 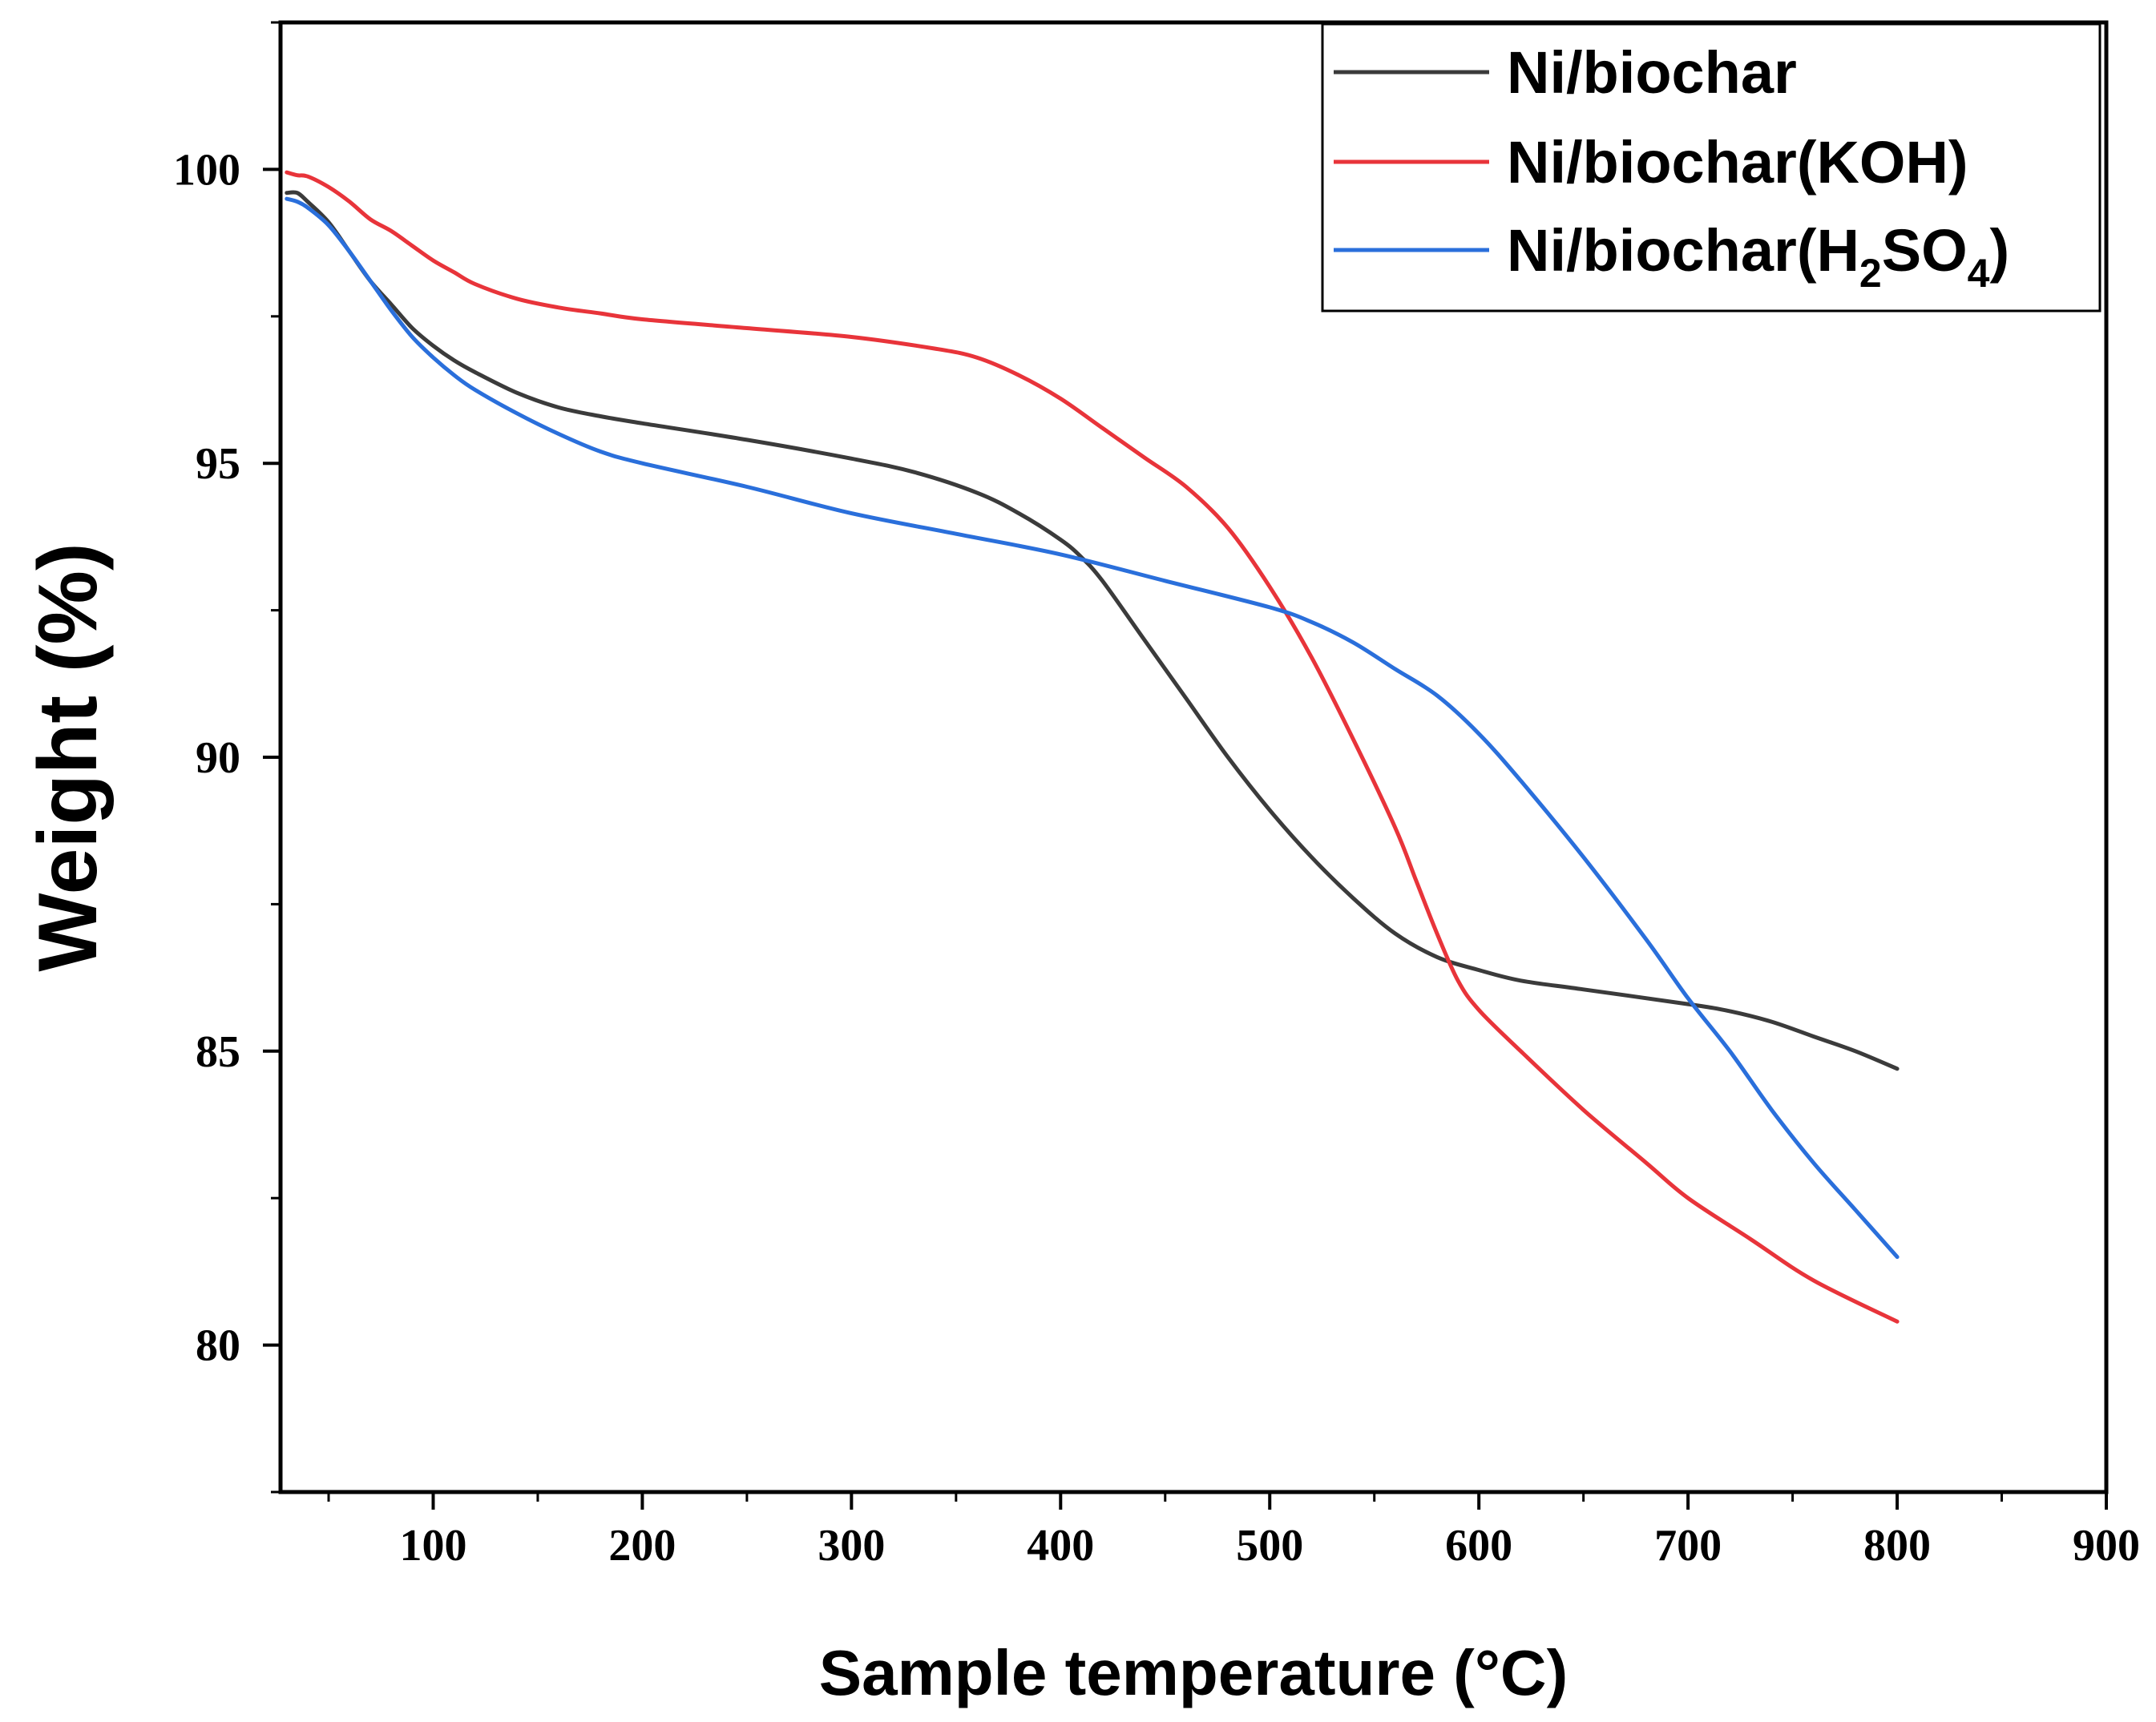 I want to click on x-tick-label: 600, so click(x=1478, y=1546).